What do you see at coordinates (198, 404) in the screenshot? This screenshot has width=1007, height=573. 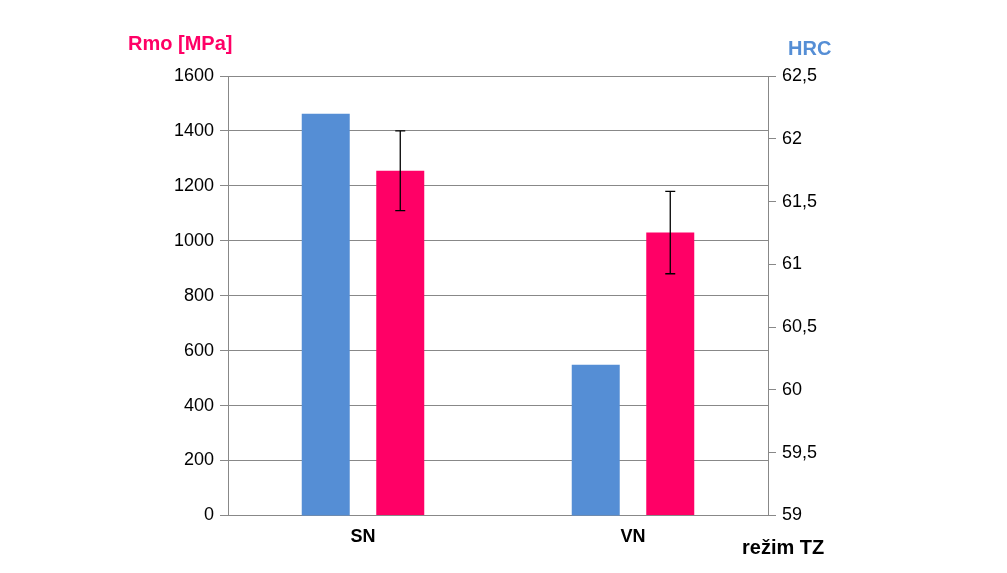 I see `y-tick-label: 400` at bounding box center [198, 404].